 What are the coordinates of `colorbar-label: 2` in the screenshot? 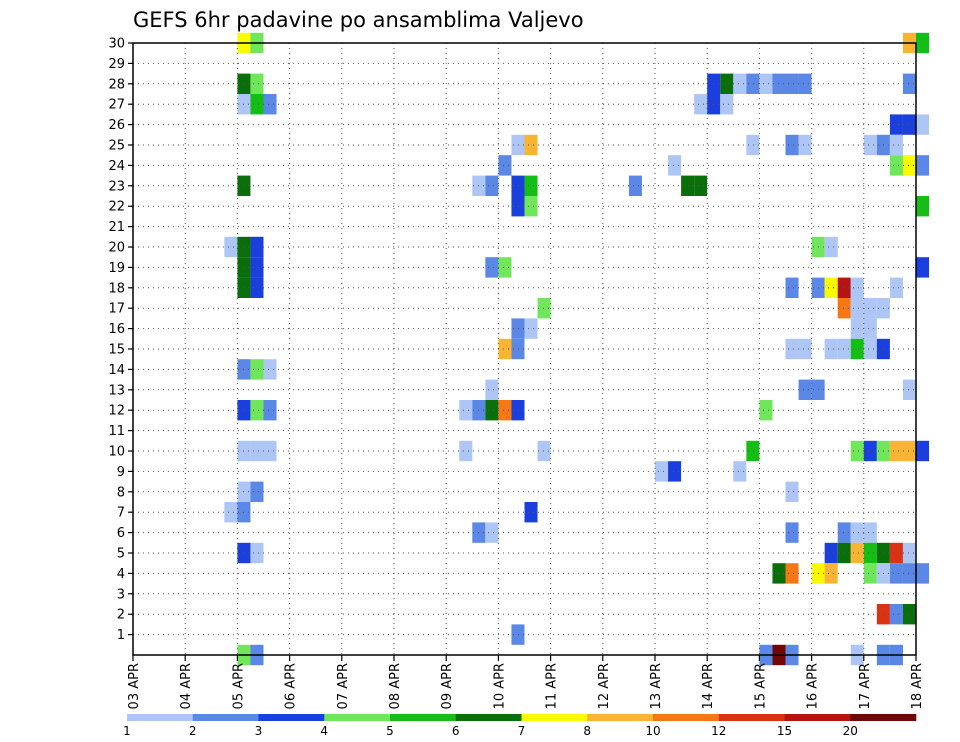 It's located at (193, 731).